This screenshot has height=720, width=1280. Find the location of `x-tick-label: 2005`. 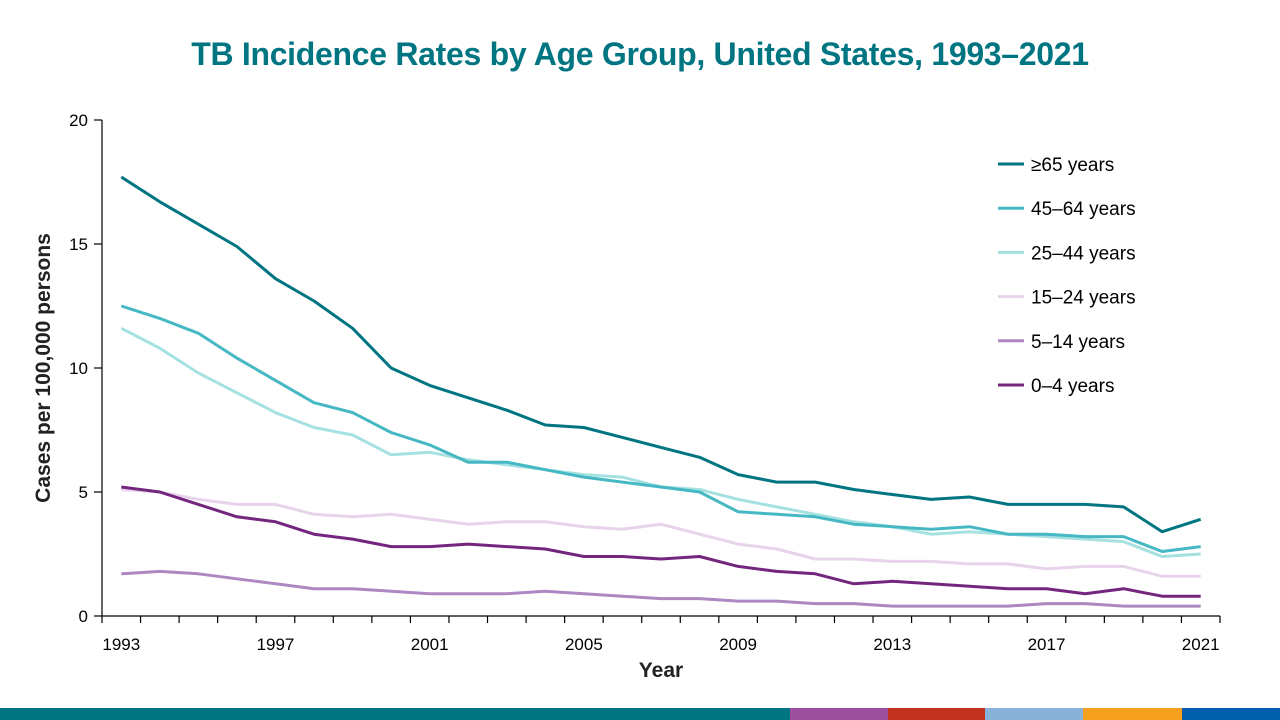

x-tick-label: 2005 is located at coordinates (584, 644).